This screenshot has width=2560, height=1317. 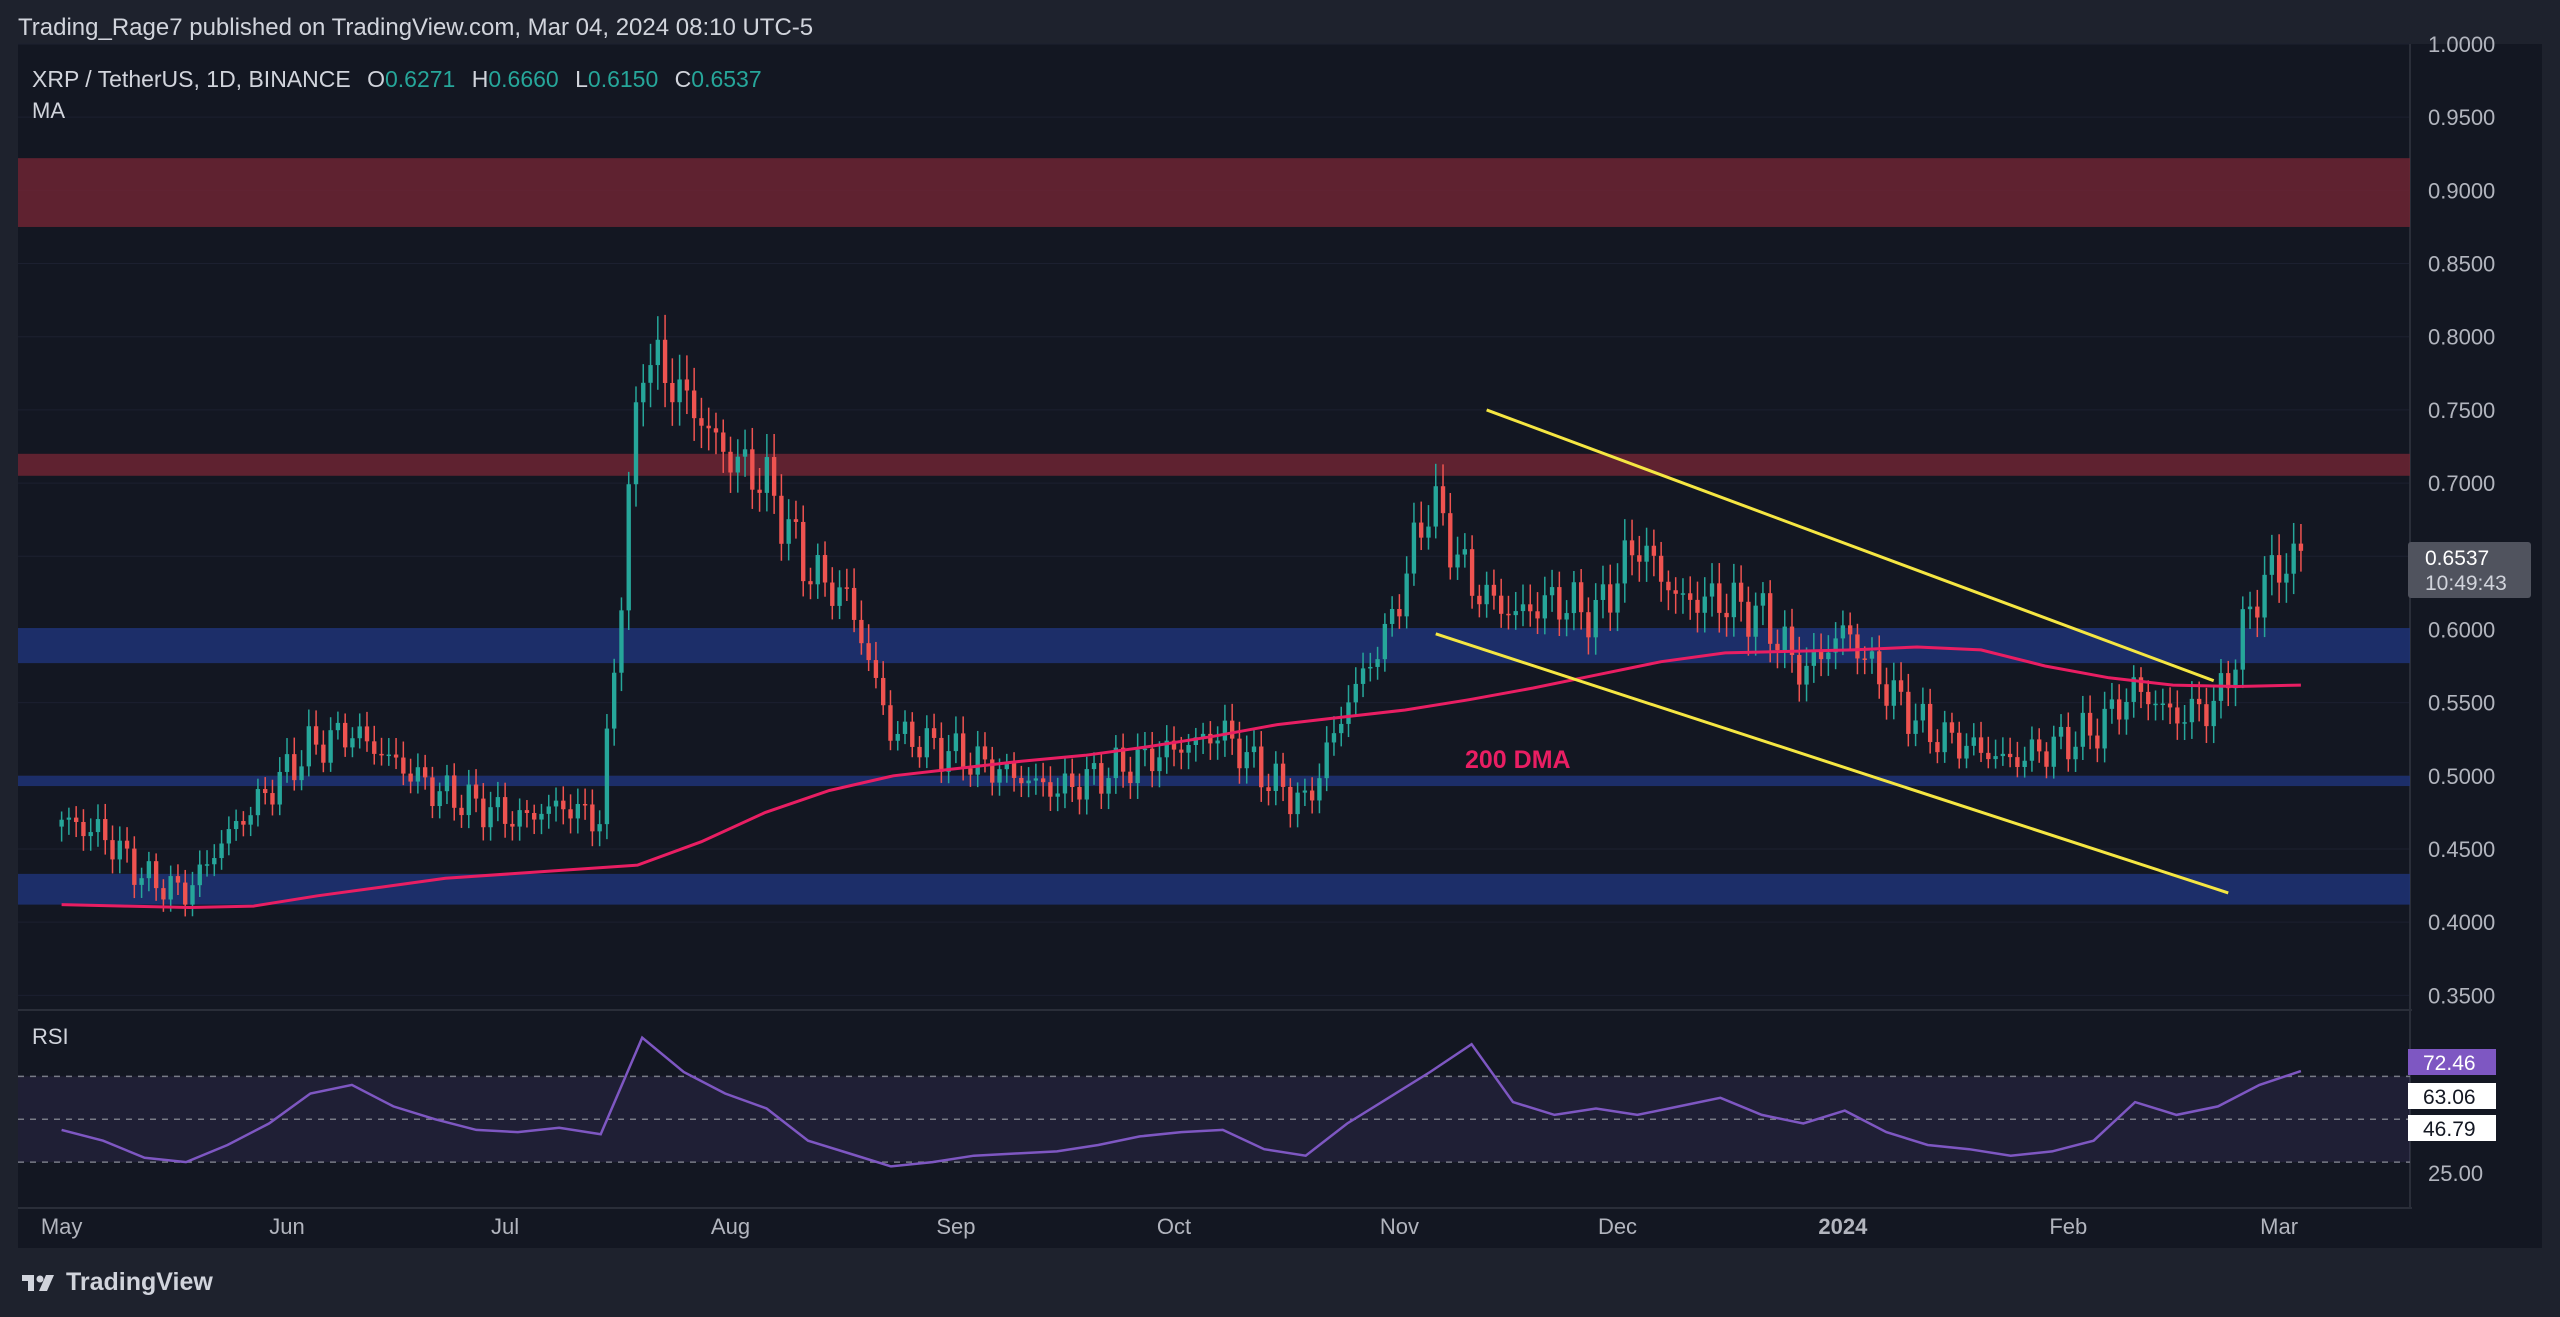 What do you see at coordinates (191, 79) in the screenshot?
I see `symbol-label: XRP / TetherUS, 1D, BINANCE` at bounding box center [191, 79].